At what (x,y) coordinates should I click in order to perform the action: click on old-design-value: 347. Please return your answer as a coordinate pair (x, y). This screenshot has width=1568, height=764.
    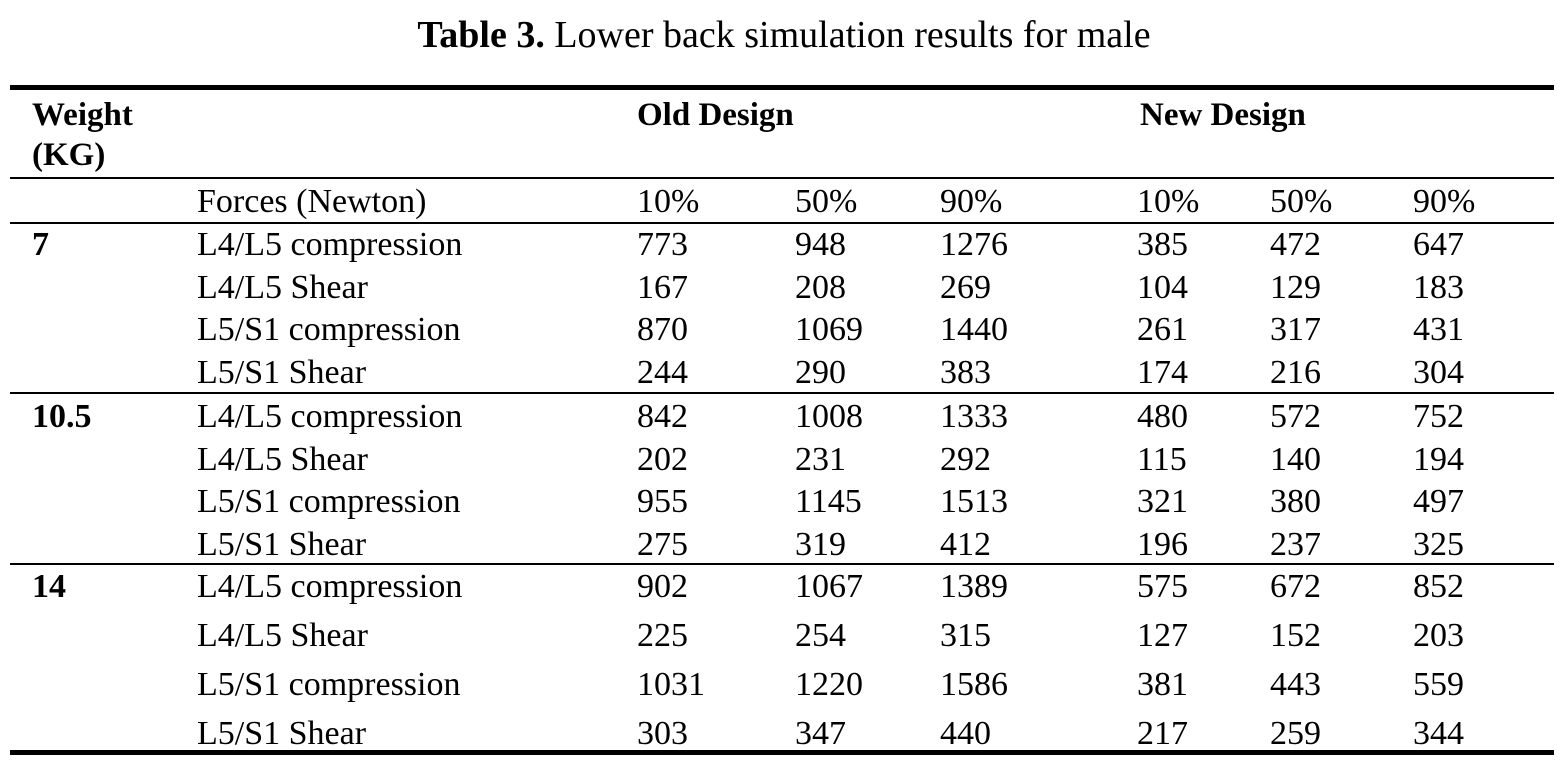
    Looking at the image, I should click on (820, 733).